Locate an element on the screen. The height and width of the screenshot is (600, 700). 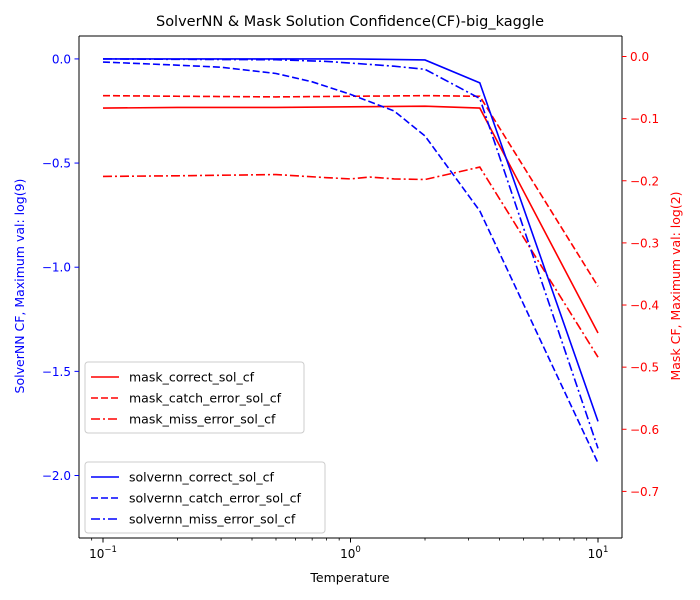
y-right-tick-label: −0.7 is located at coordinates (644, 492).